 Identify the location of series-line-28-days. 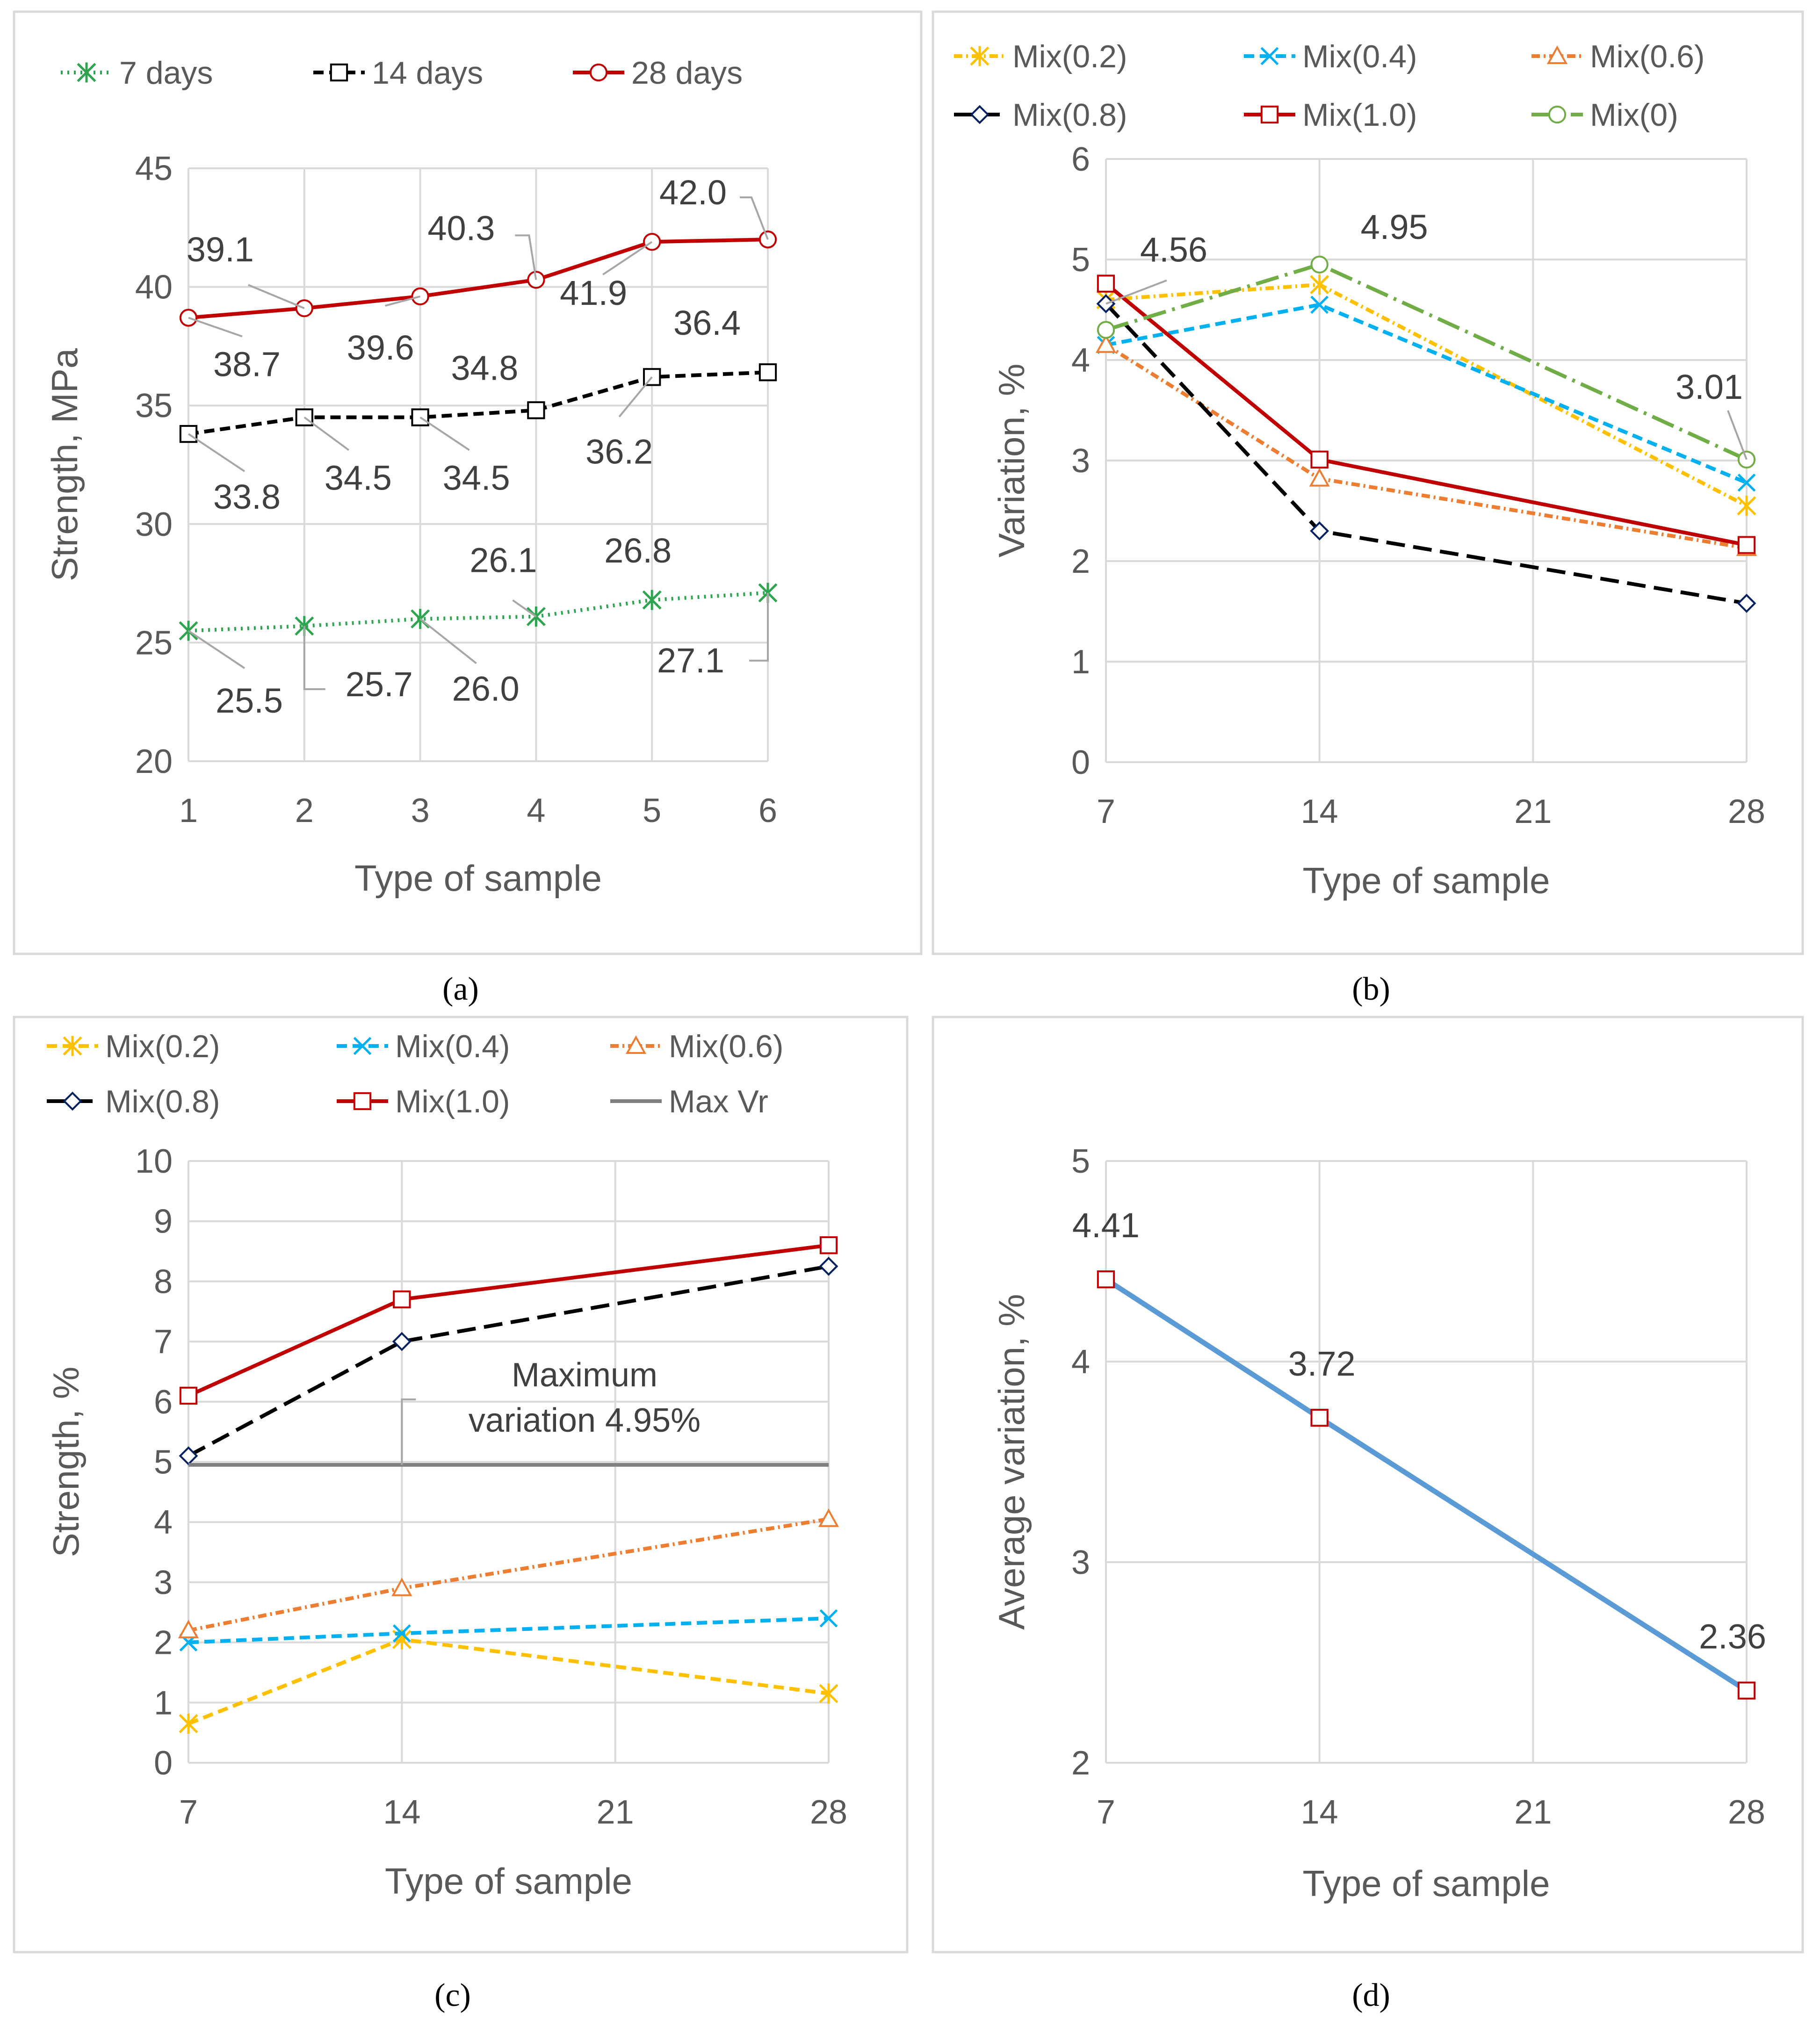
(478, 279).